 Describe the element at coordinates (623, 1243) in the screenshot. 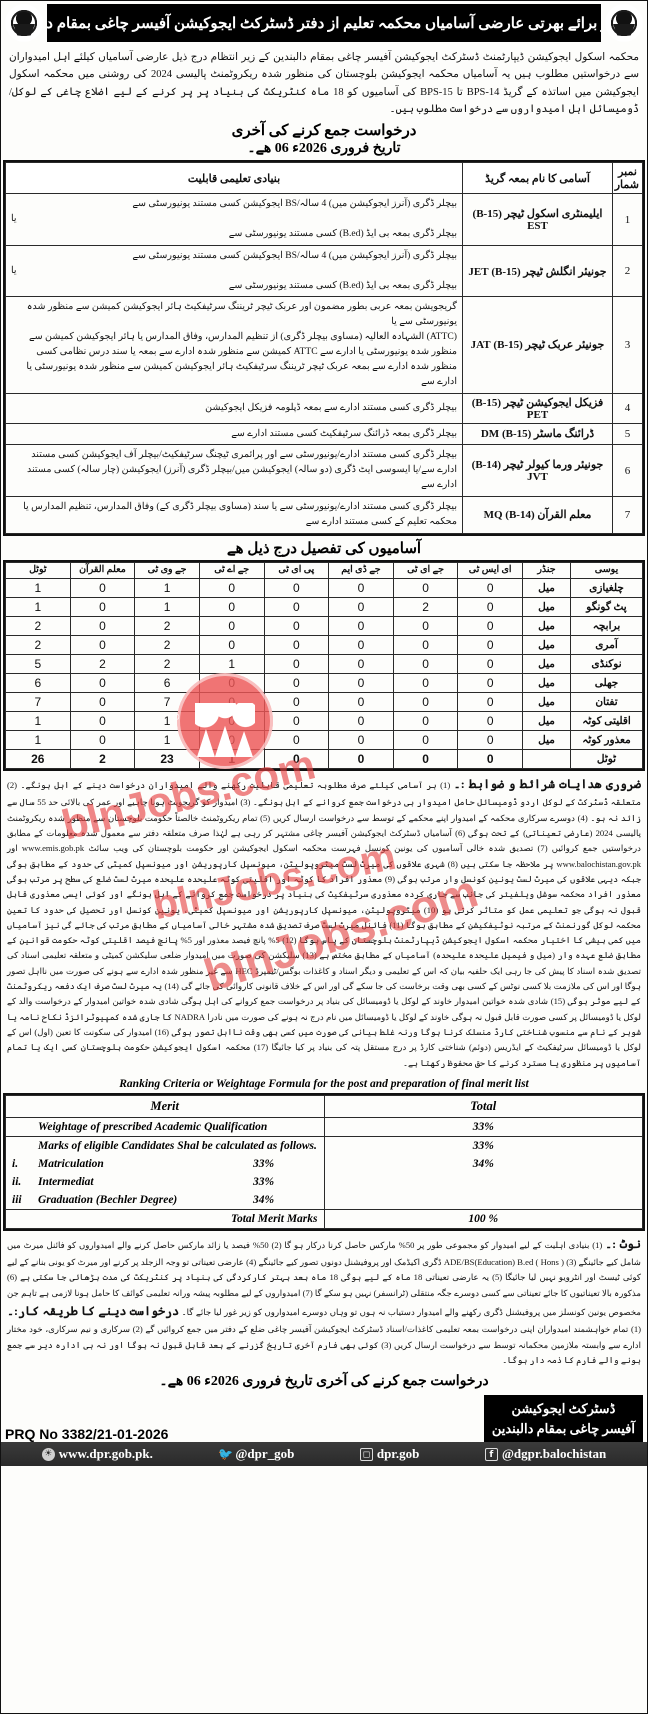

I see `note-heading: نوٹ :۔` at that location.